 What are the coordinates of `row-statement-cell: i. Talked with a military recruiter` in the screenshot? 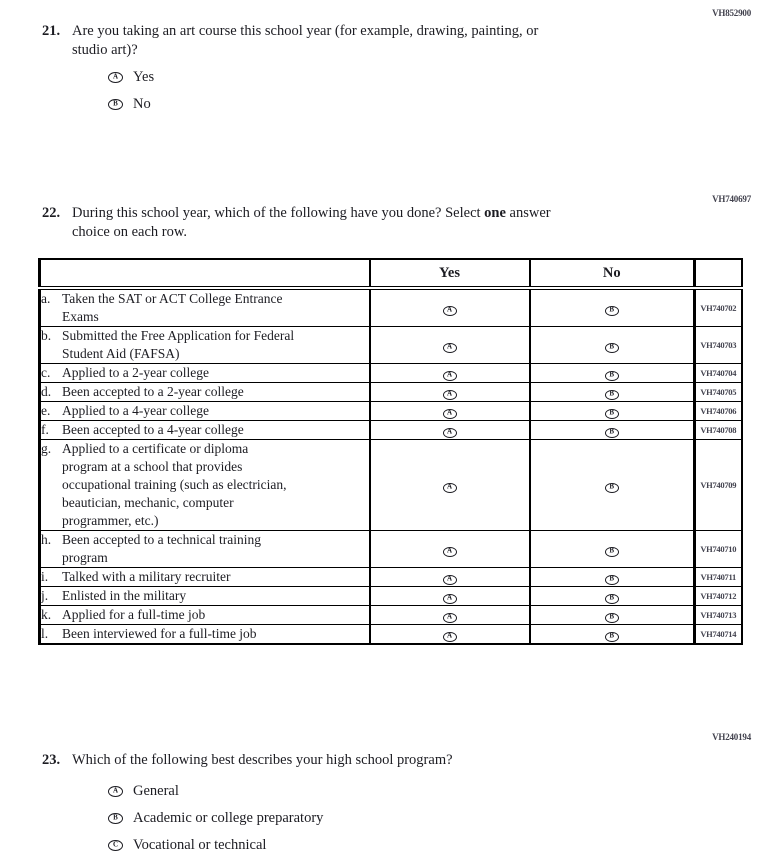 It's located at (204, 577).